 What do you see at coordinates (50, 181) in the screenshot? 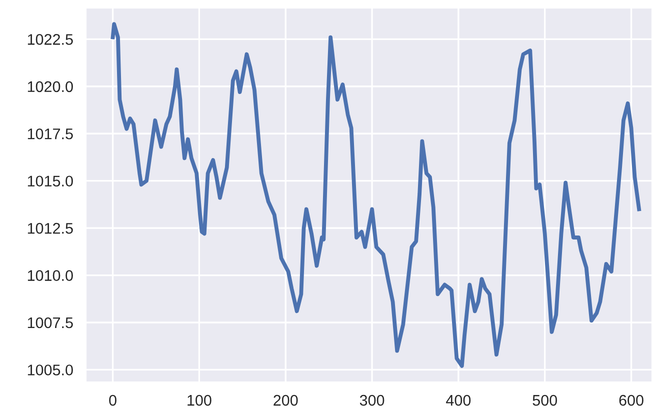
I see `y-tick-label: 1015.0` at bounding box center [50, 181].